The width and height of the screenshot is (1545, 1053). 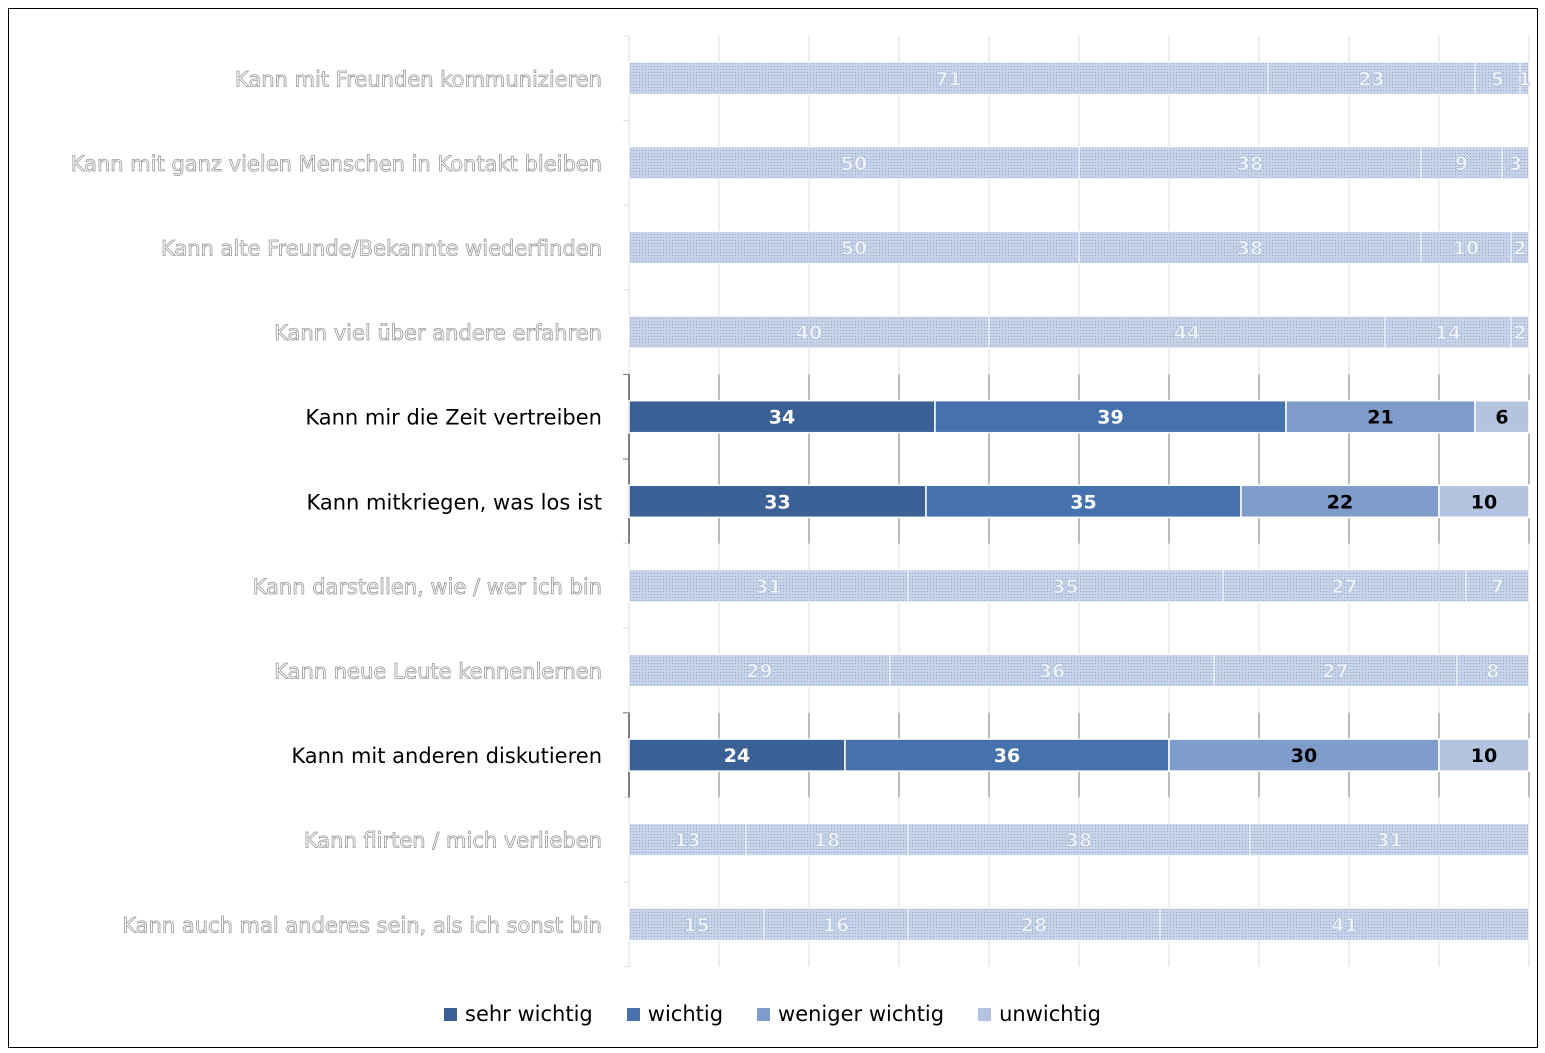 I want to click on value-label: 9, so click(x=1461, y=164).